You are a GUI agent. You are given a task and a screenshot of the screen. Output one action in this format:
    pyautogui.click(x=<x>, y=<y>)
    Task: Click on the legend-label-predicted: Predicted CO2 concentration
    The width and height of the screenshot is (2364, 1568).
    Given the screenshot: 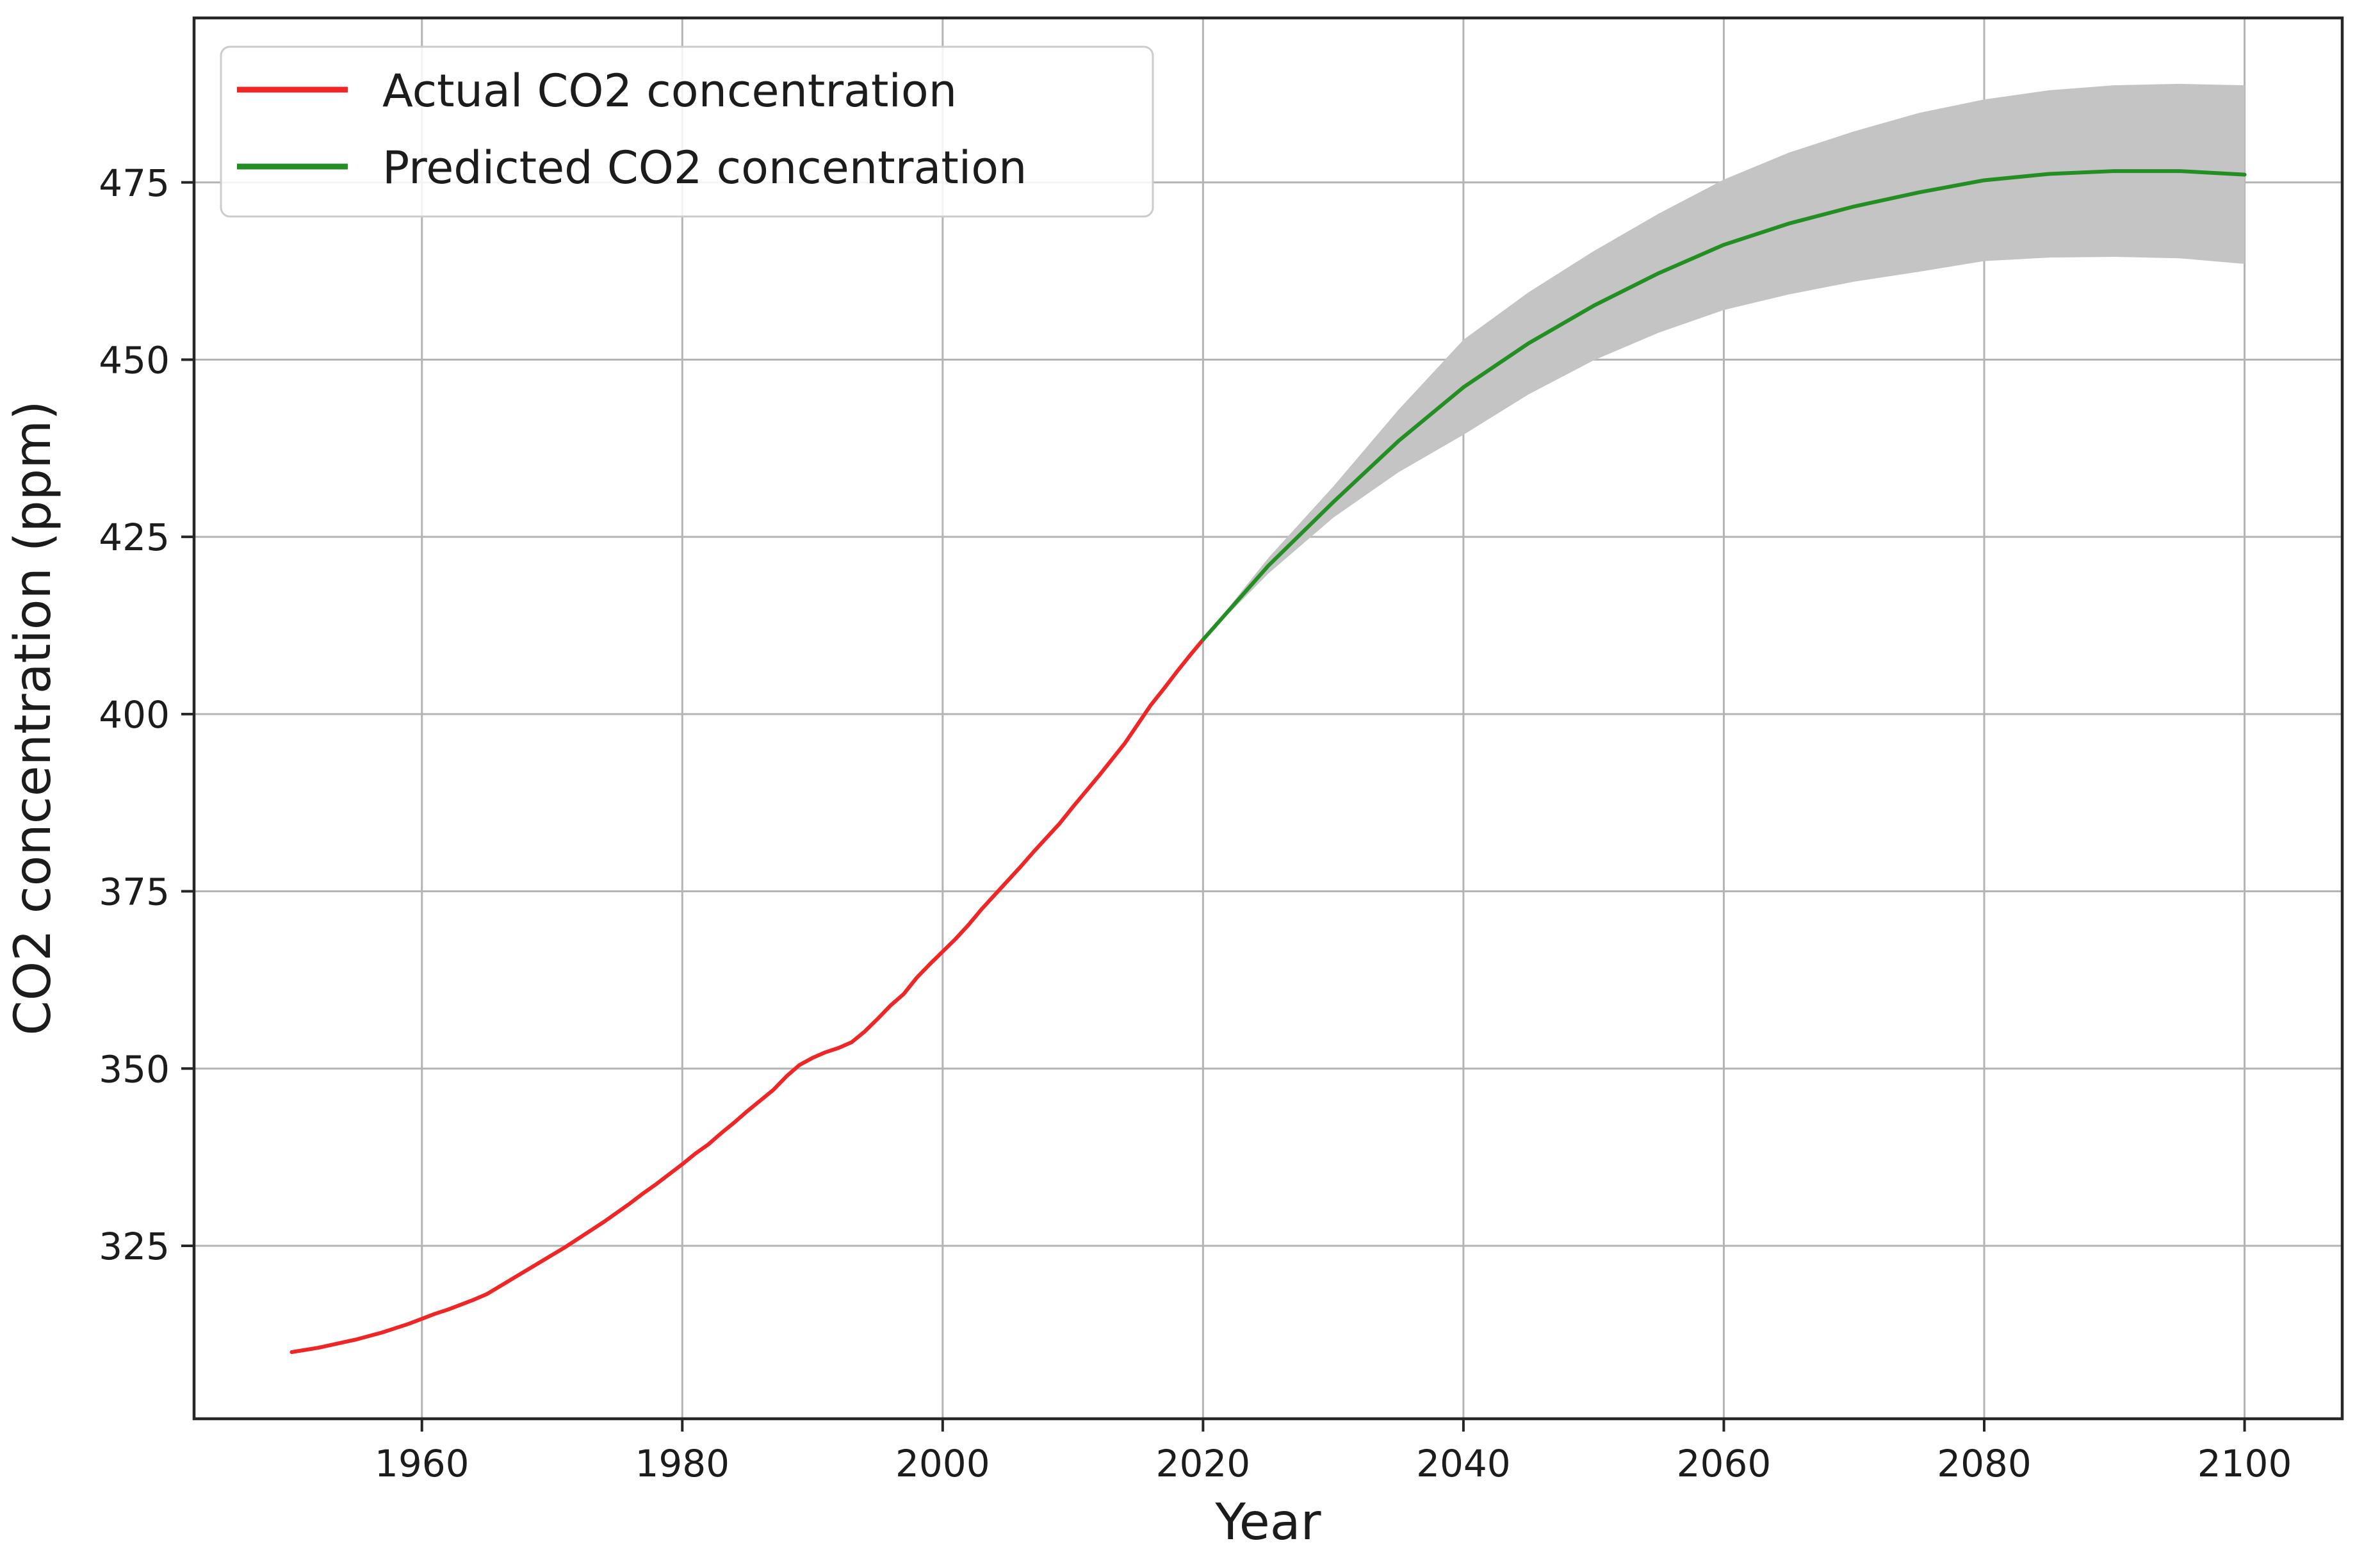 What is the action you would take?
    pyautogui.click(x=704, y=168)
    